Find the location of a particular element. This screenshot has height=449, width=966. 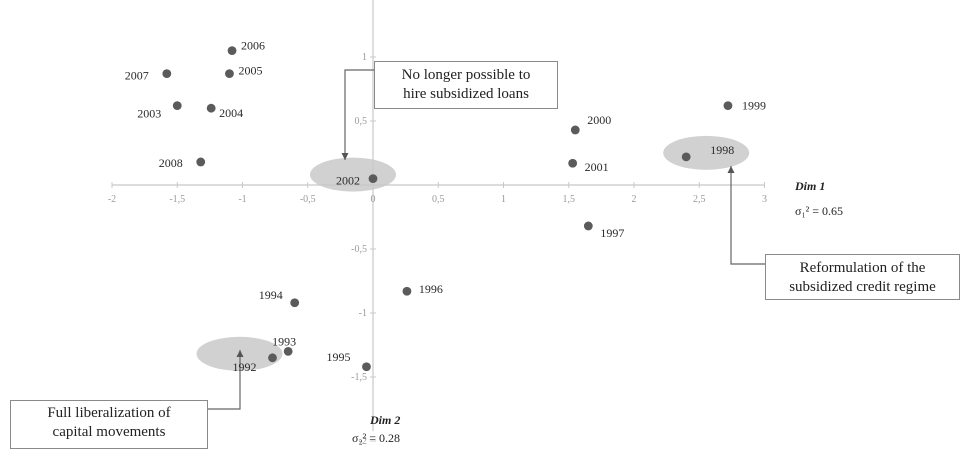

x-tick-label: 3 is located at coordinates (764, 199).